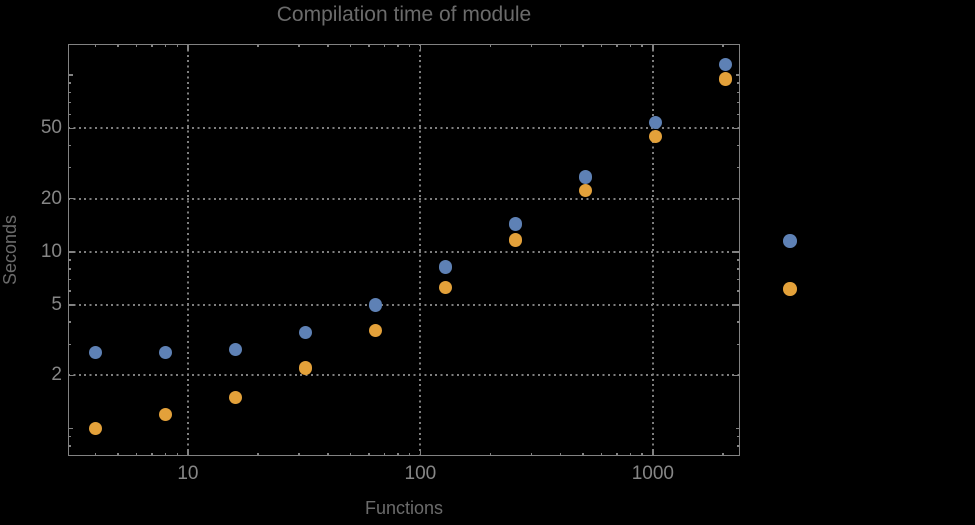 The width and height of the screenshot is (975, 525). Describe the element at coordinates (790, 289) in the screenshot. I see `legend-marker-orange` at that location.